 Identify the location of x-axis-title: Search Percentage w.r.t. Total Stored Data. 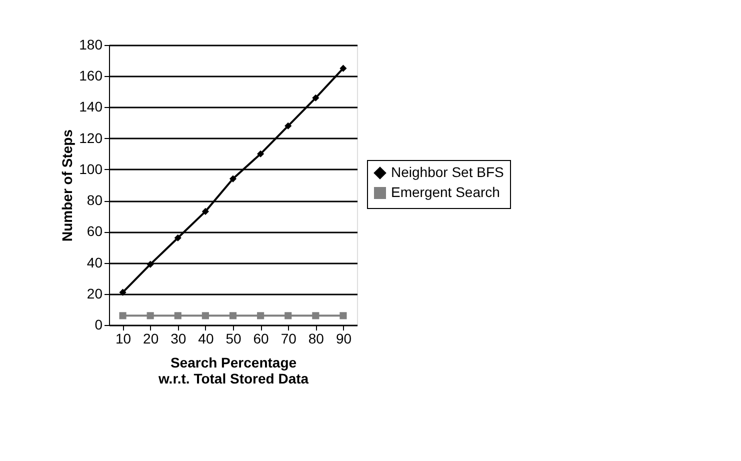
(233, 370).